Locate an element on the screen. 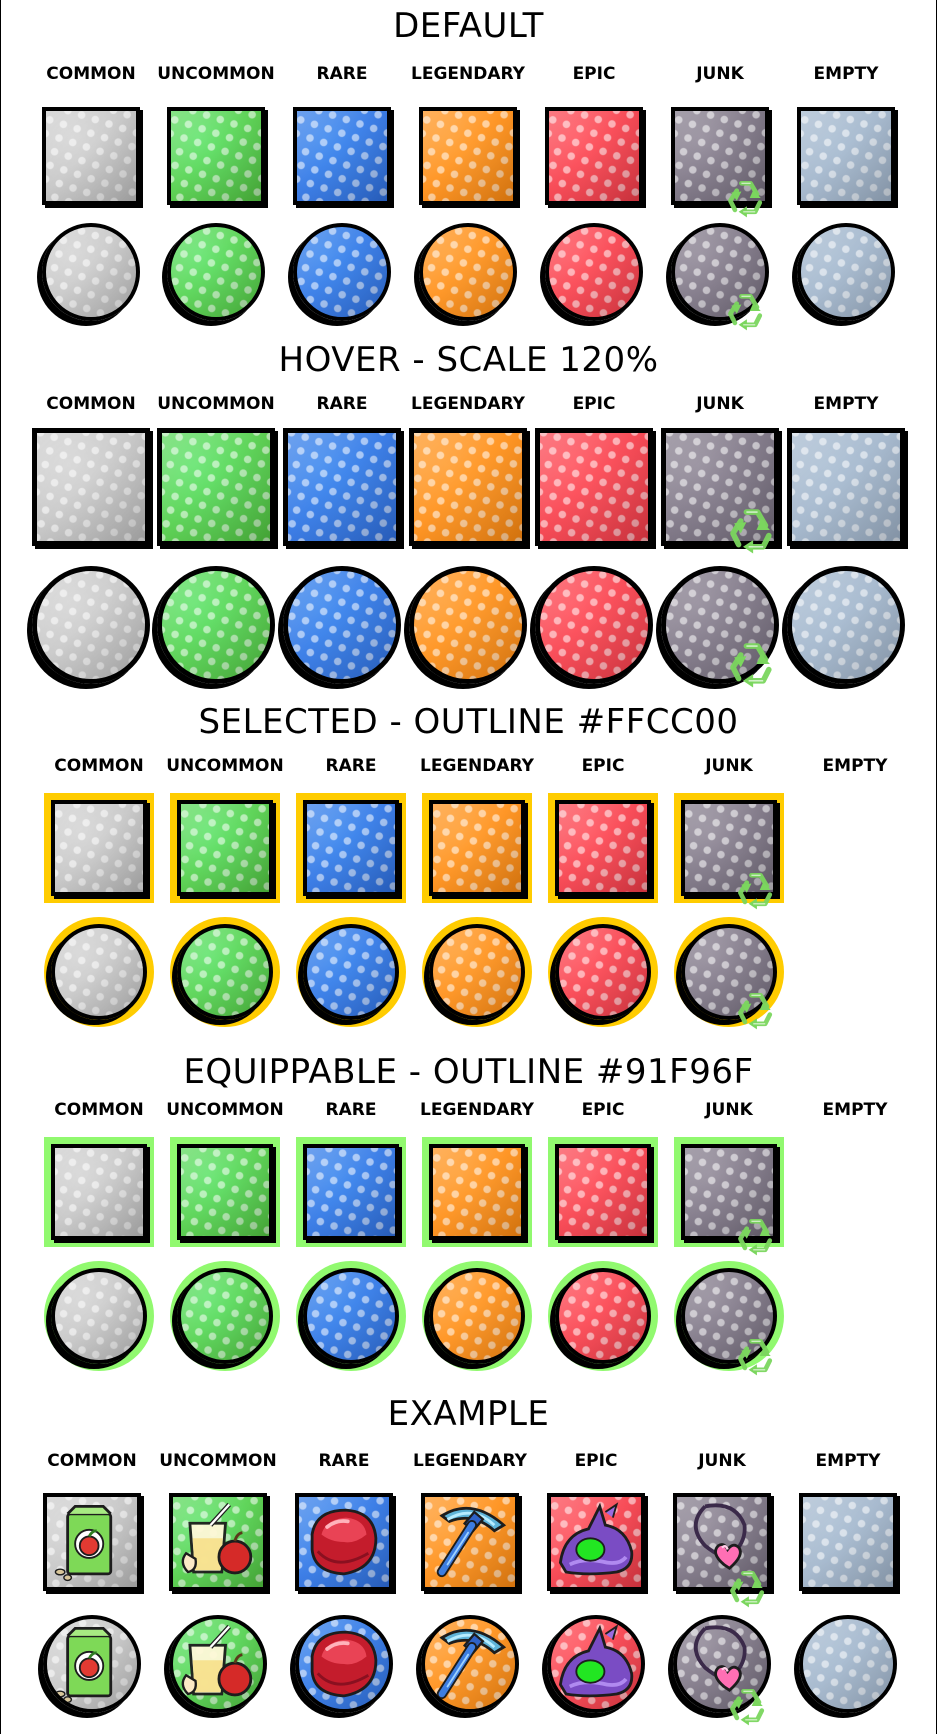 This screenshot has height=1734, width=937. label-row-equippable: COMMON UNCOMMON RARE LEGENDARY EPIC JUNK EMPTY is located at coordinates (468, 1110).